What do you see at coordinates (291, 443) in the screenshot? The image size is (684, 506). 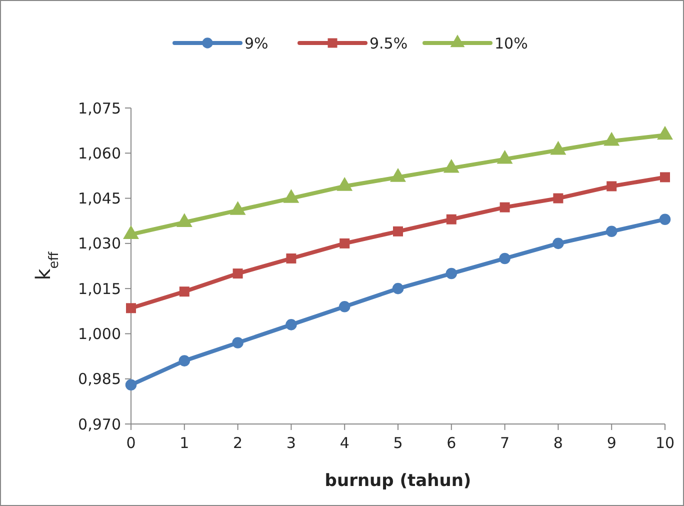 I see `x-tick-label: 3` at bounding box center [291, 443].